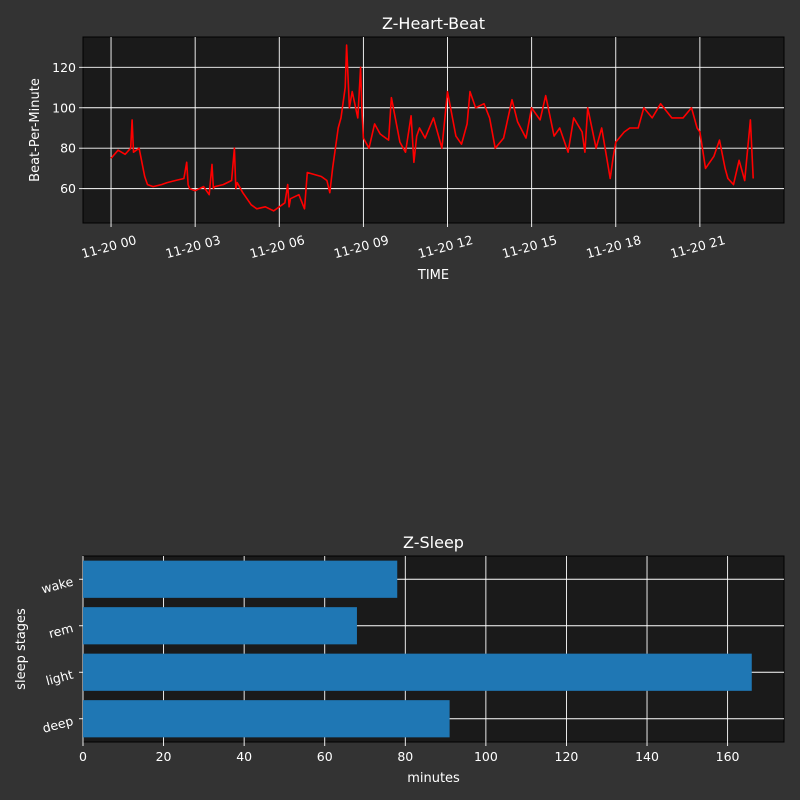  I want to click on heart-beat-x-tick-label: 11-20 21, so click(698, 246).